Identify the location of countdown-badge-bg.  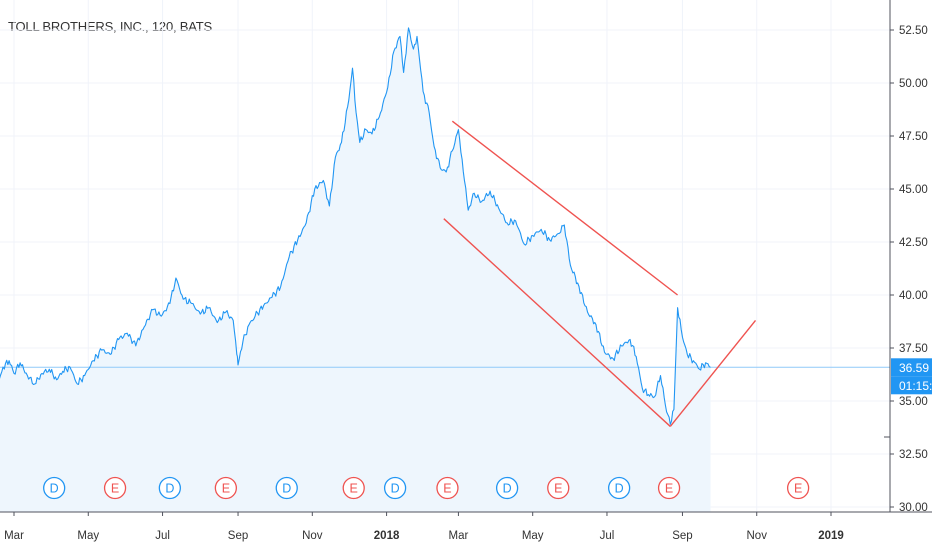
(911, 385).